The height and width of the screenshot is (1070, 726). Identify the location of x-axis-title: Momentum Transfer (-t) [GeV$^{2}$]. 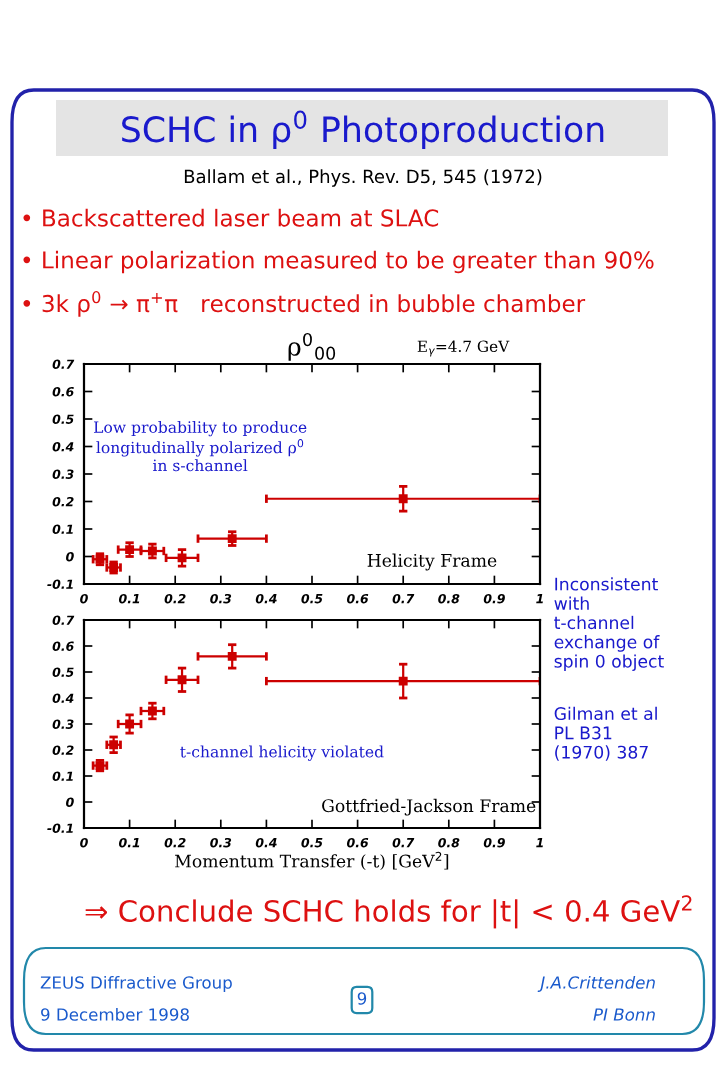
(312, 860).